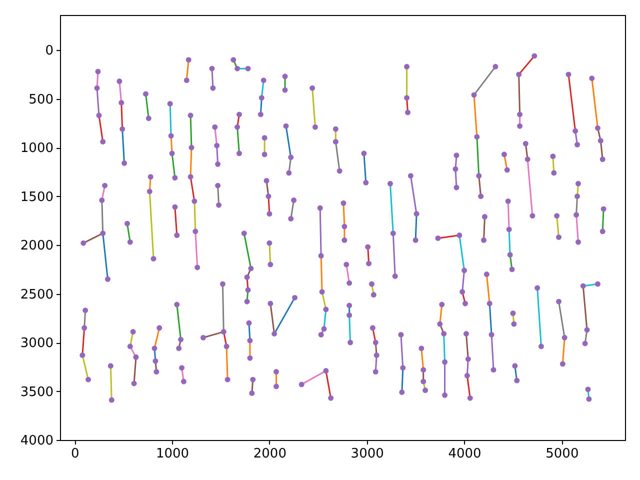 The width and height of the screenshot is (640, 480). I want to click on y-tick-label: 2500, so click(37, 294).